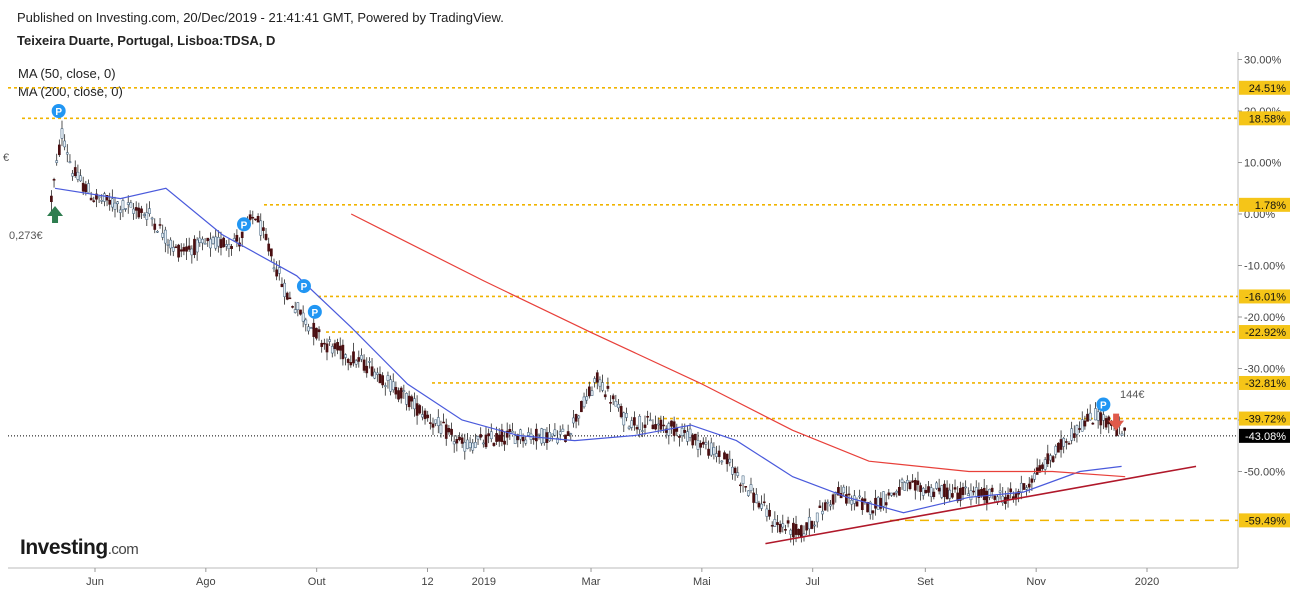  I want to click on x-tick-label: Ago, so click(206, 582).